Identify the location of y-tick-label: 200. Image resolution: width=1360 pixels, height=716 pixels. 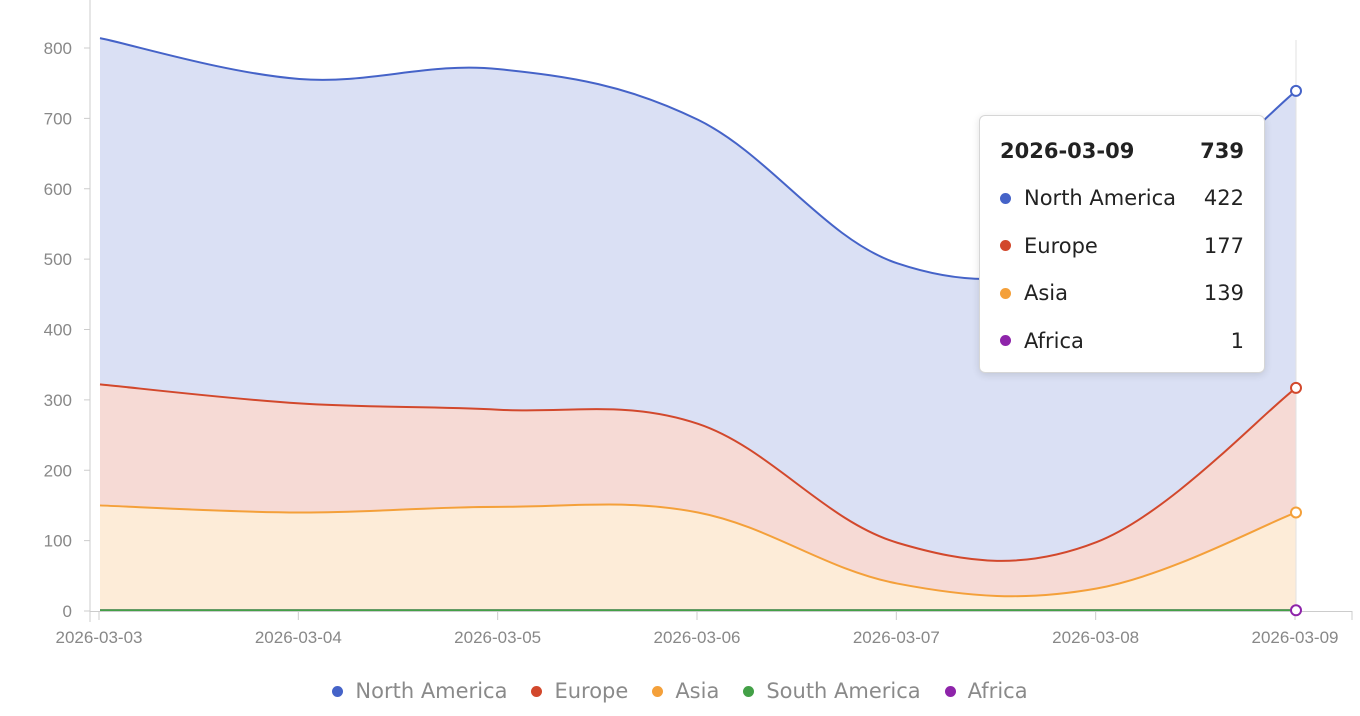
(58, 470).